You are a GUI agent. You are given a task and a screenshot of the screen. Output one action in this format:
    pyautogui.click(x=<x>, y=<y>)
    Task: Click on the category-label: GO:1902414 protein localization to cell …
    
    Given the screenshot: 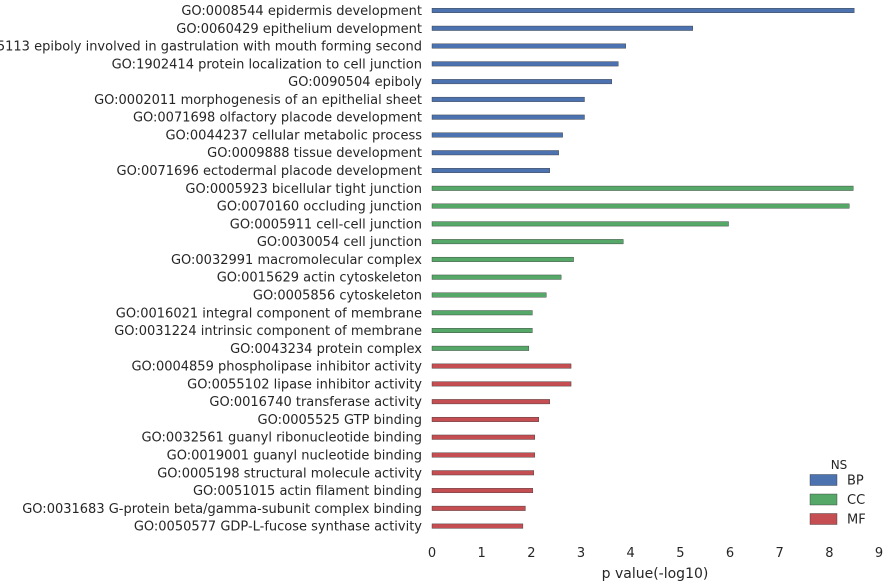 What is the action you would take?
    pyautogui.click(x=267, y=64)
    